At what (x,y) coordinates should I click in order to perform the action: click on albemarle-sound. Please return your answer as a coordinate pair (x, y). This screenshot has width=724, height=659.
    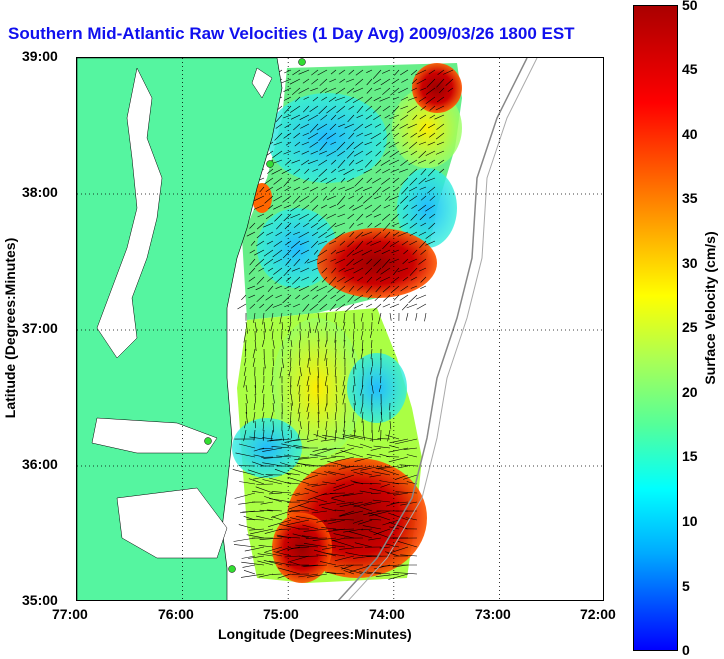
    Looking at the image, I should click on (154, 435).